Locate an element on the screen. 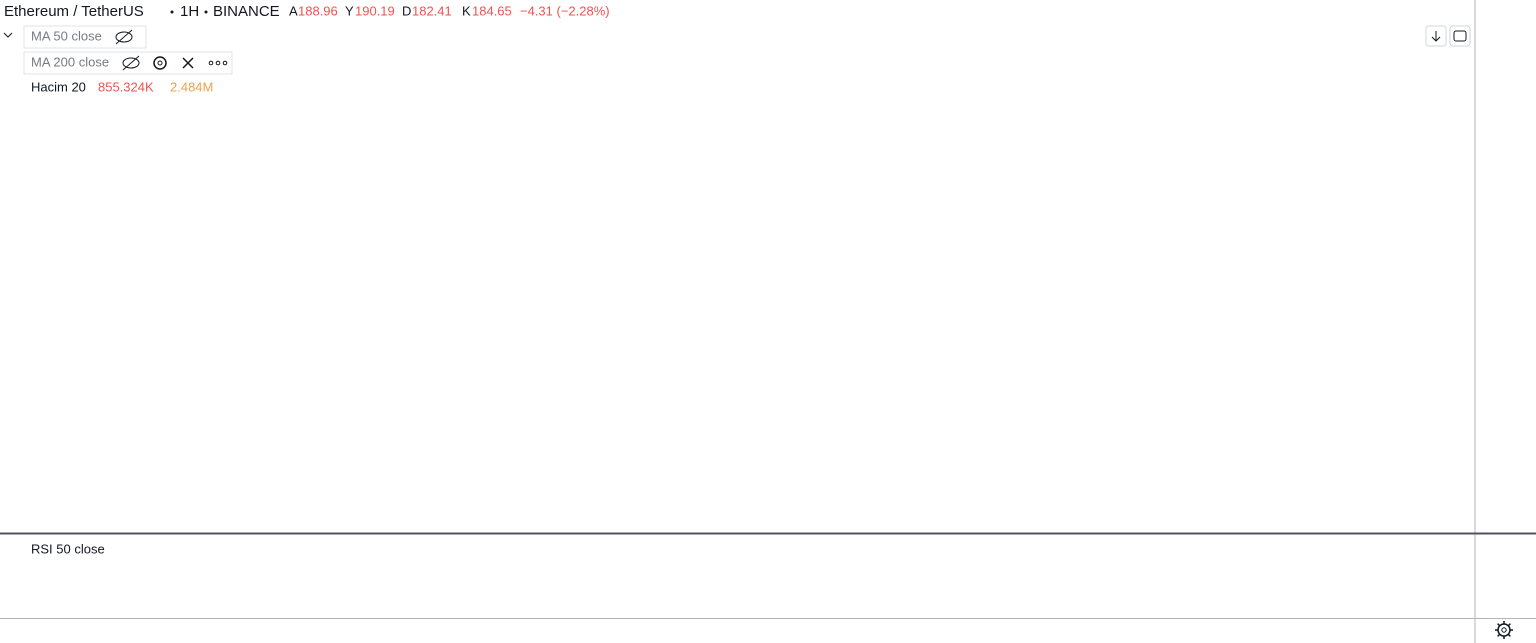  collapse-icon is located at coordinates (8, 35).